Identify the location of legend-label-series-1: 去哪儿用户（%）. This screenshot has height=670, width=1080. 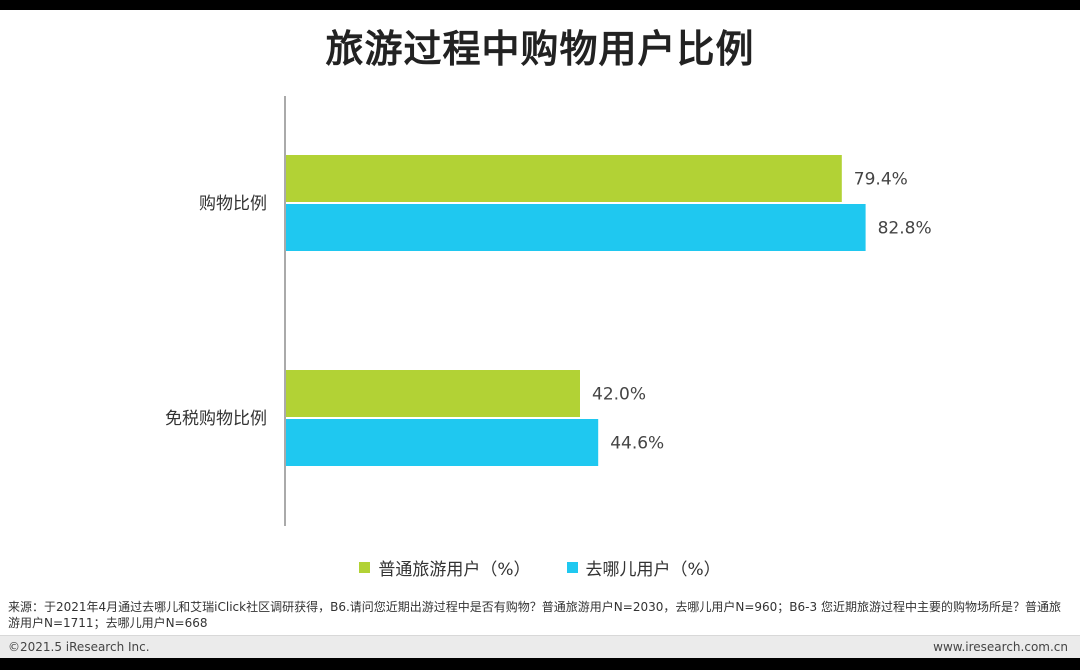
(653, 570).